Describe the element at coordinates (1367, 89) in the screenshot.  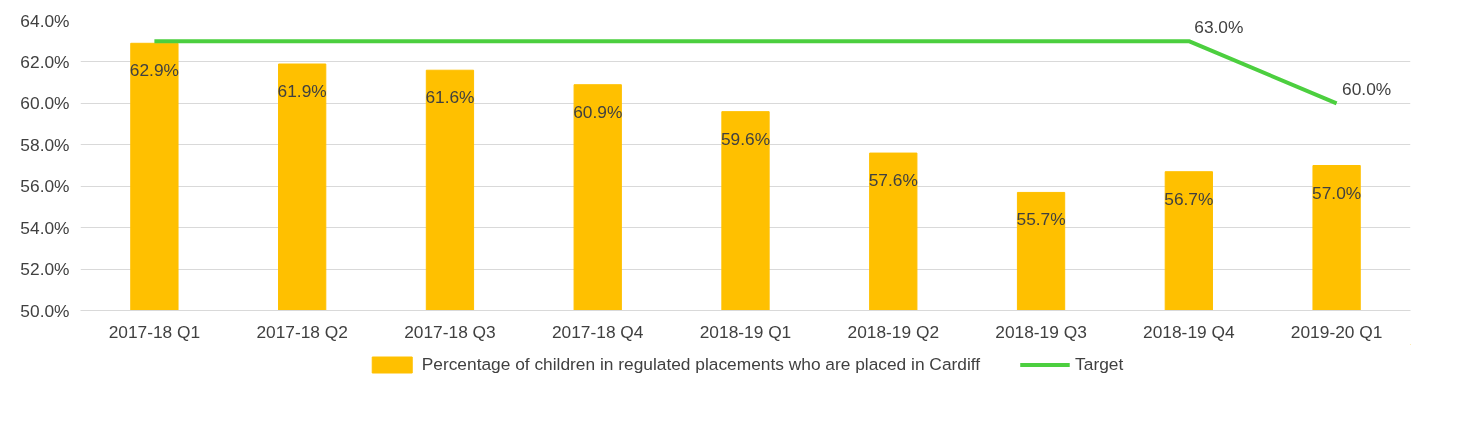
I see `data-label: 60.0%` at that location.